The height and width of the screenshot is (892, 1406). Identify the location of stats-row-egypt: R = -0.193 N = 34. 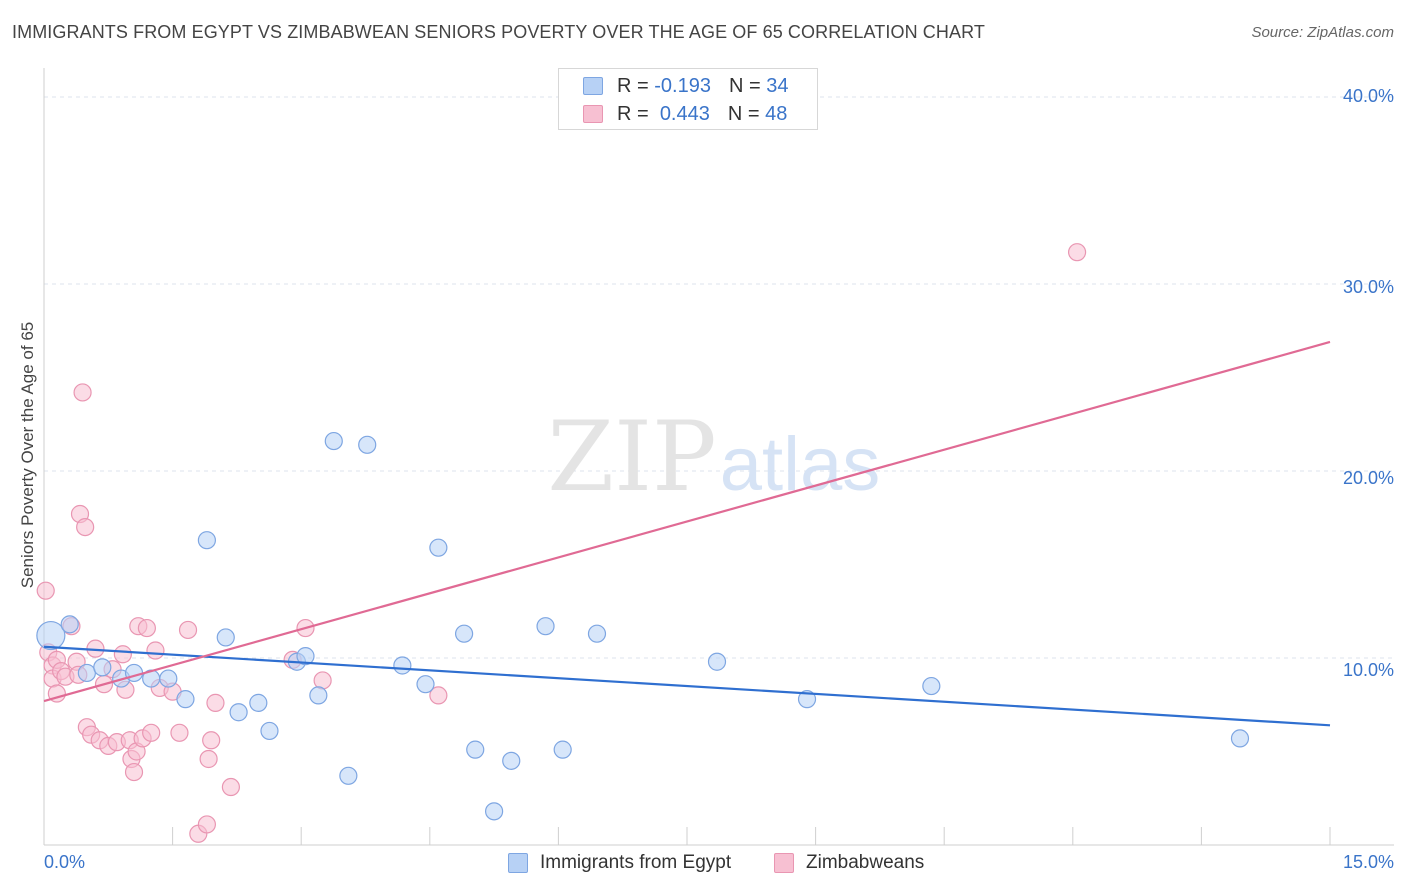
(685, 86).